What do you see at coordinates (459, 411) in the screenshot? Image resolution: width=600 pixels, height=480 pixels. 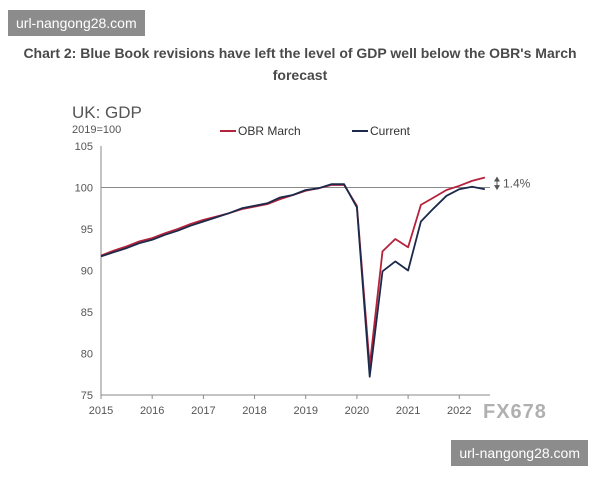 I see `x-tick-label: 2022` at bounding box center [459, 411].